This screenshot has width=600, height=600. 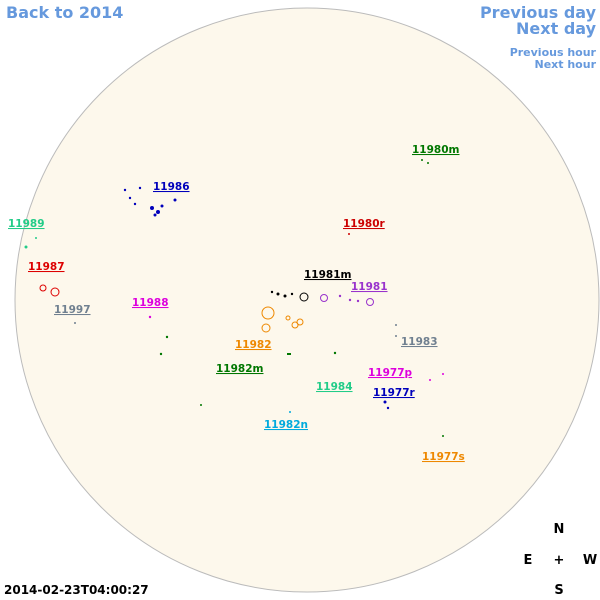 What do you see at coordinates (553, 52) in the screenshot?
I see `previous-hour-link: Previous hour` at bounding box center [553, 52].